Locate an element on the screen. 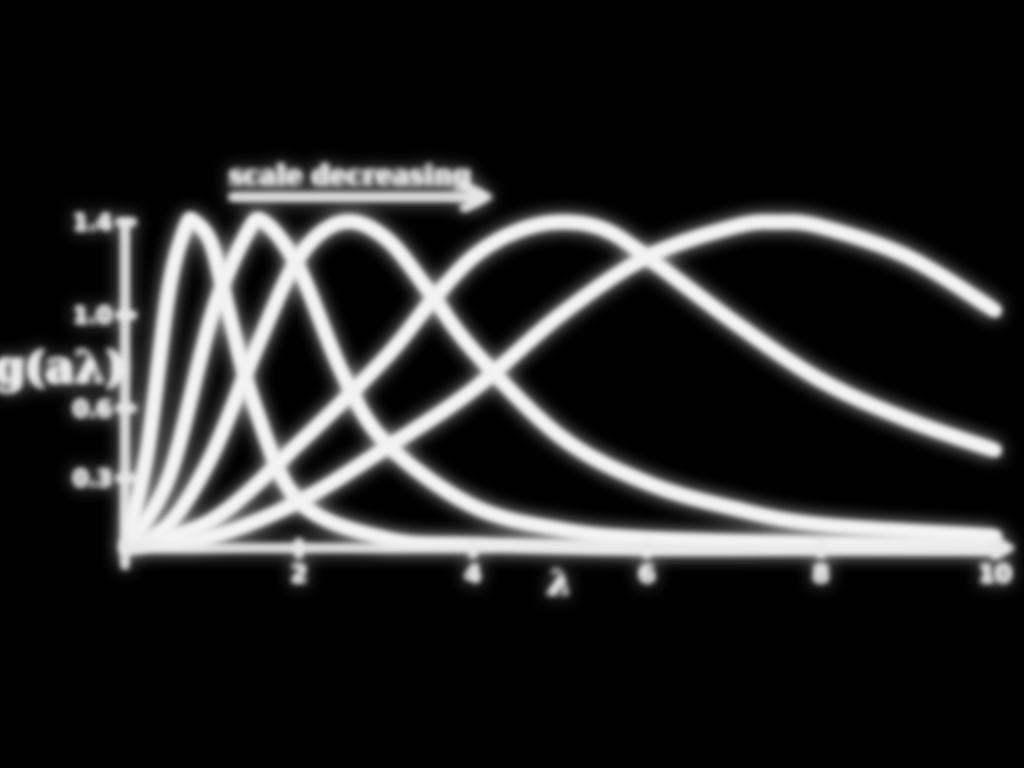 The image size is (1024, 768). y-tick-label: 1.0 is located at coordinates (92, 316).